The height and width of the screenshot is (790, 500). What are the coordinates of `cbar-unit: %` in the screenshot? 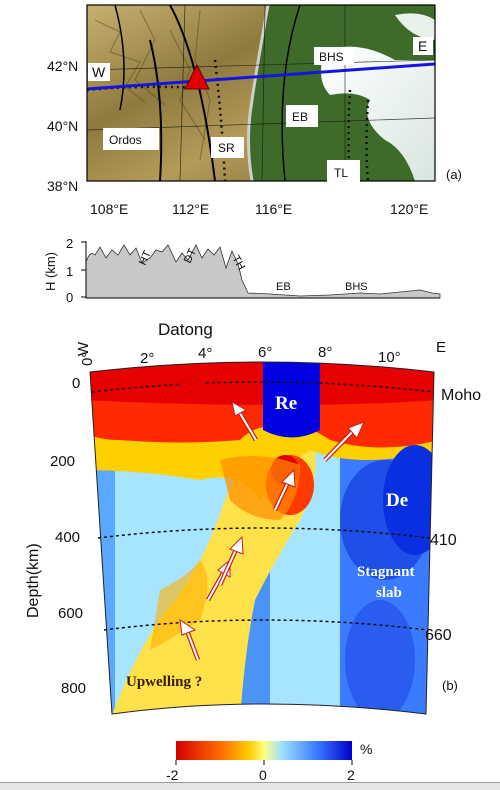 It's located at (366, 749).